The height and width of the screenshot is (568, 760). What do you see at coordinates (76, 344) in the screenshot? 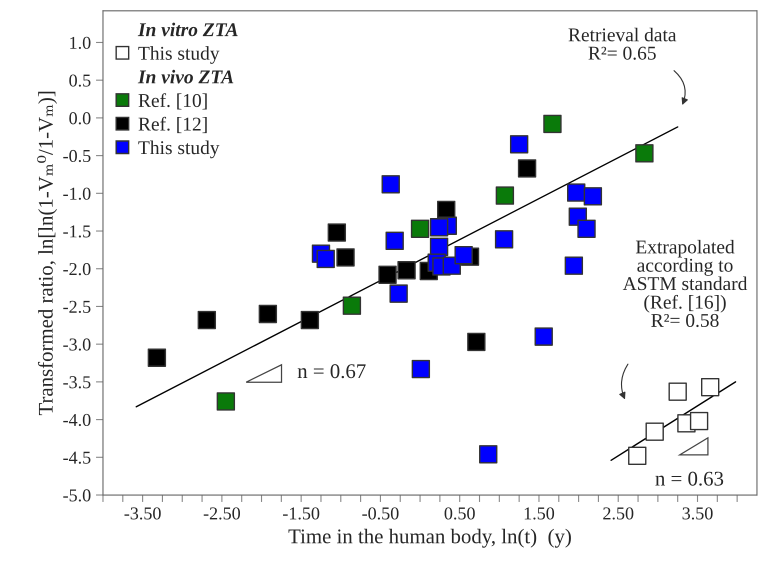
I see `y-tick-label: -3.0` at bounding box center [76, 344].